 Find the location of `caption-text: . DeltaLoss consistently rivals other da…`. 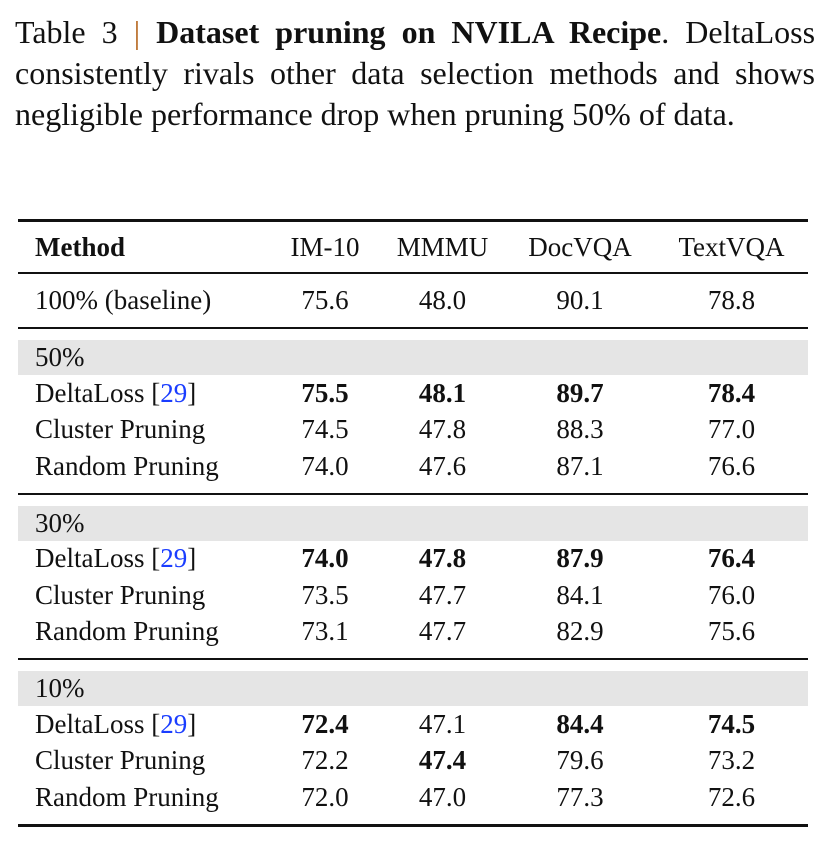

caption-text: . DeltaLoss consistently rivals other da… is located at coordinates (415, 73).